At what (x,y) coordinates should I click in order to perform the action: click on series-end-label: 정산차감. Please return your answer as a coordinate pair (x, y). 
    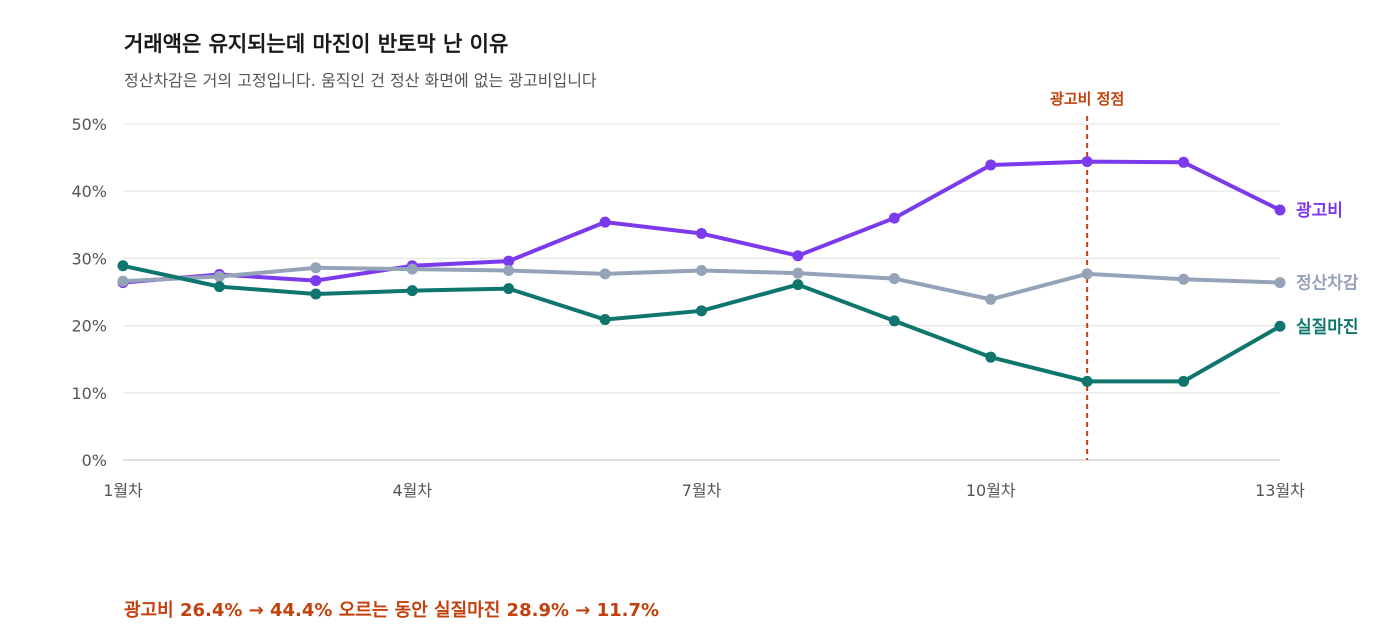
    Looking at the image, I should click on (1327, 284).